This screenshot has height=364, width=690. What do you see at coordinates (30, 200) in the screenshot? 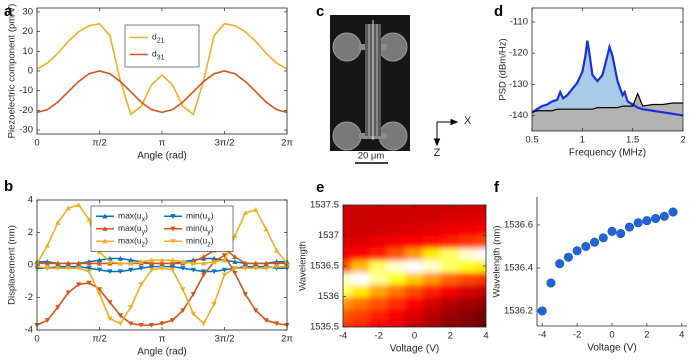
I see `y-tick-label: 4` at bounding box center [30, 200].